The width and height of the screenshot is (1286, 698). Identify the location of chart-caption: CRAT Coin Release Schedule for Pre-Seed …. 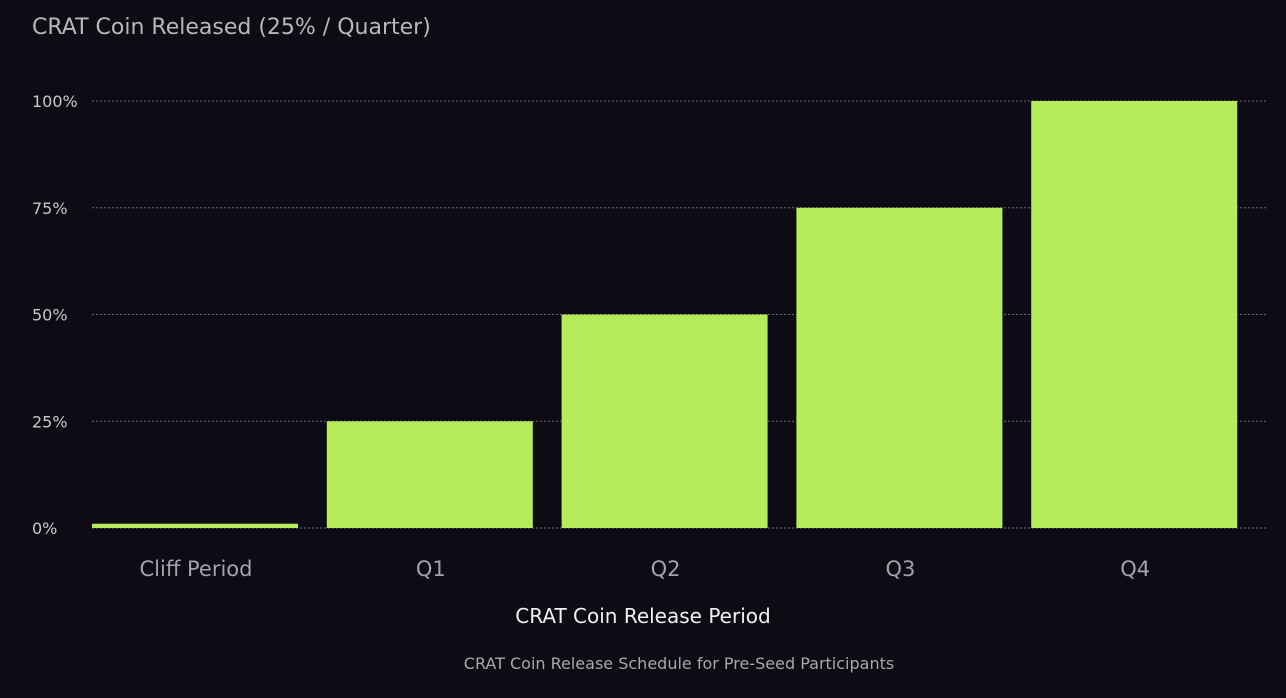
(679, 663).